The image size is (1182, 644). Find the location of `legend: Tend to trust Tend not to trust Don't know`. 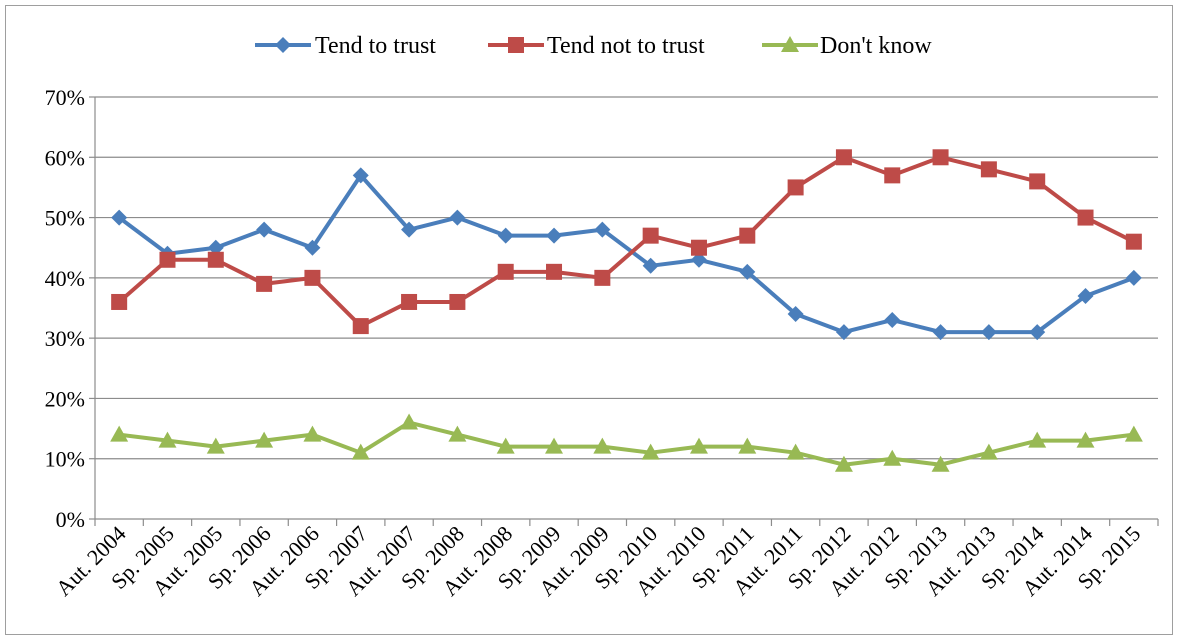

legend: Tend to trust Tend not to trust Don't know is located at coordinates (593, 46).